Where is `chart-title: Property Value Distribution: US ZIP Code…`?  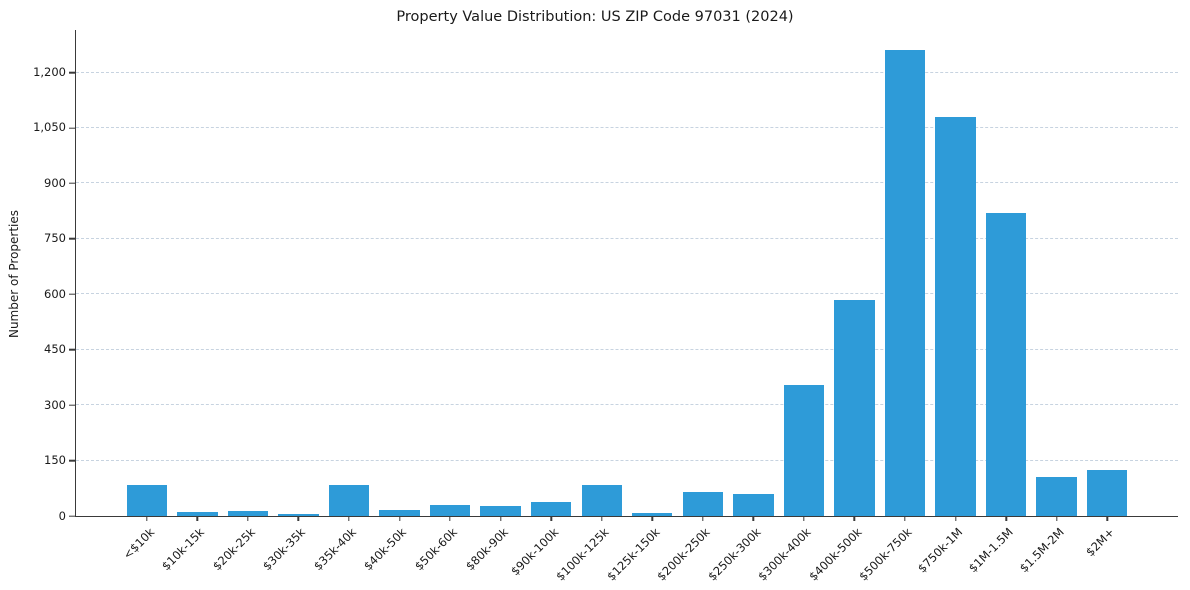
chart-title: Property Value Distribution: US ZIP Code… is located at coordinates (595, 17).